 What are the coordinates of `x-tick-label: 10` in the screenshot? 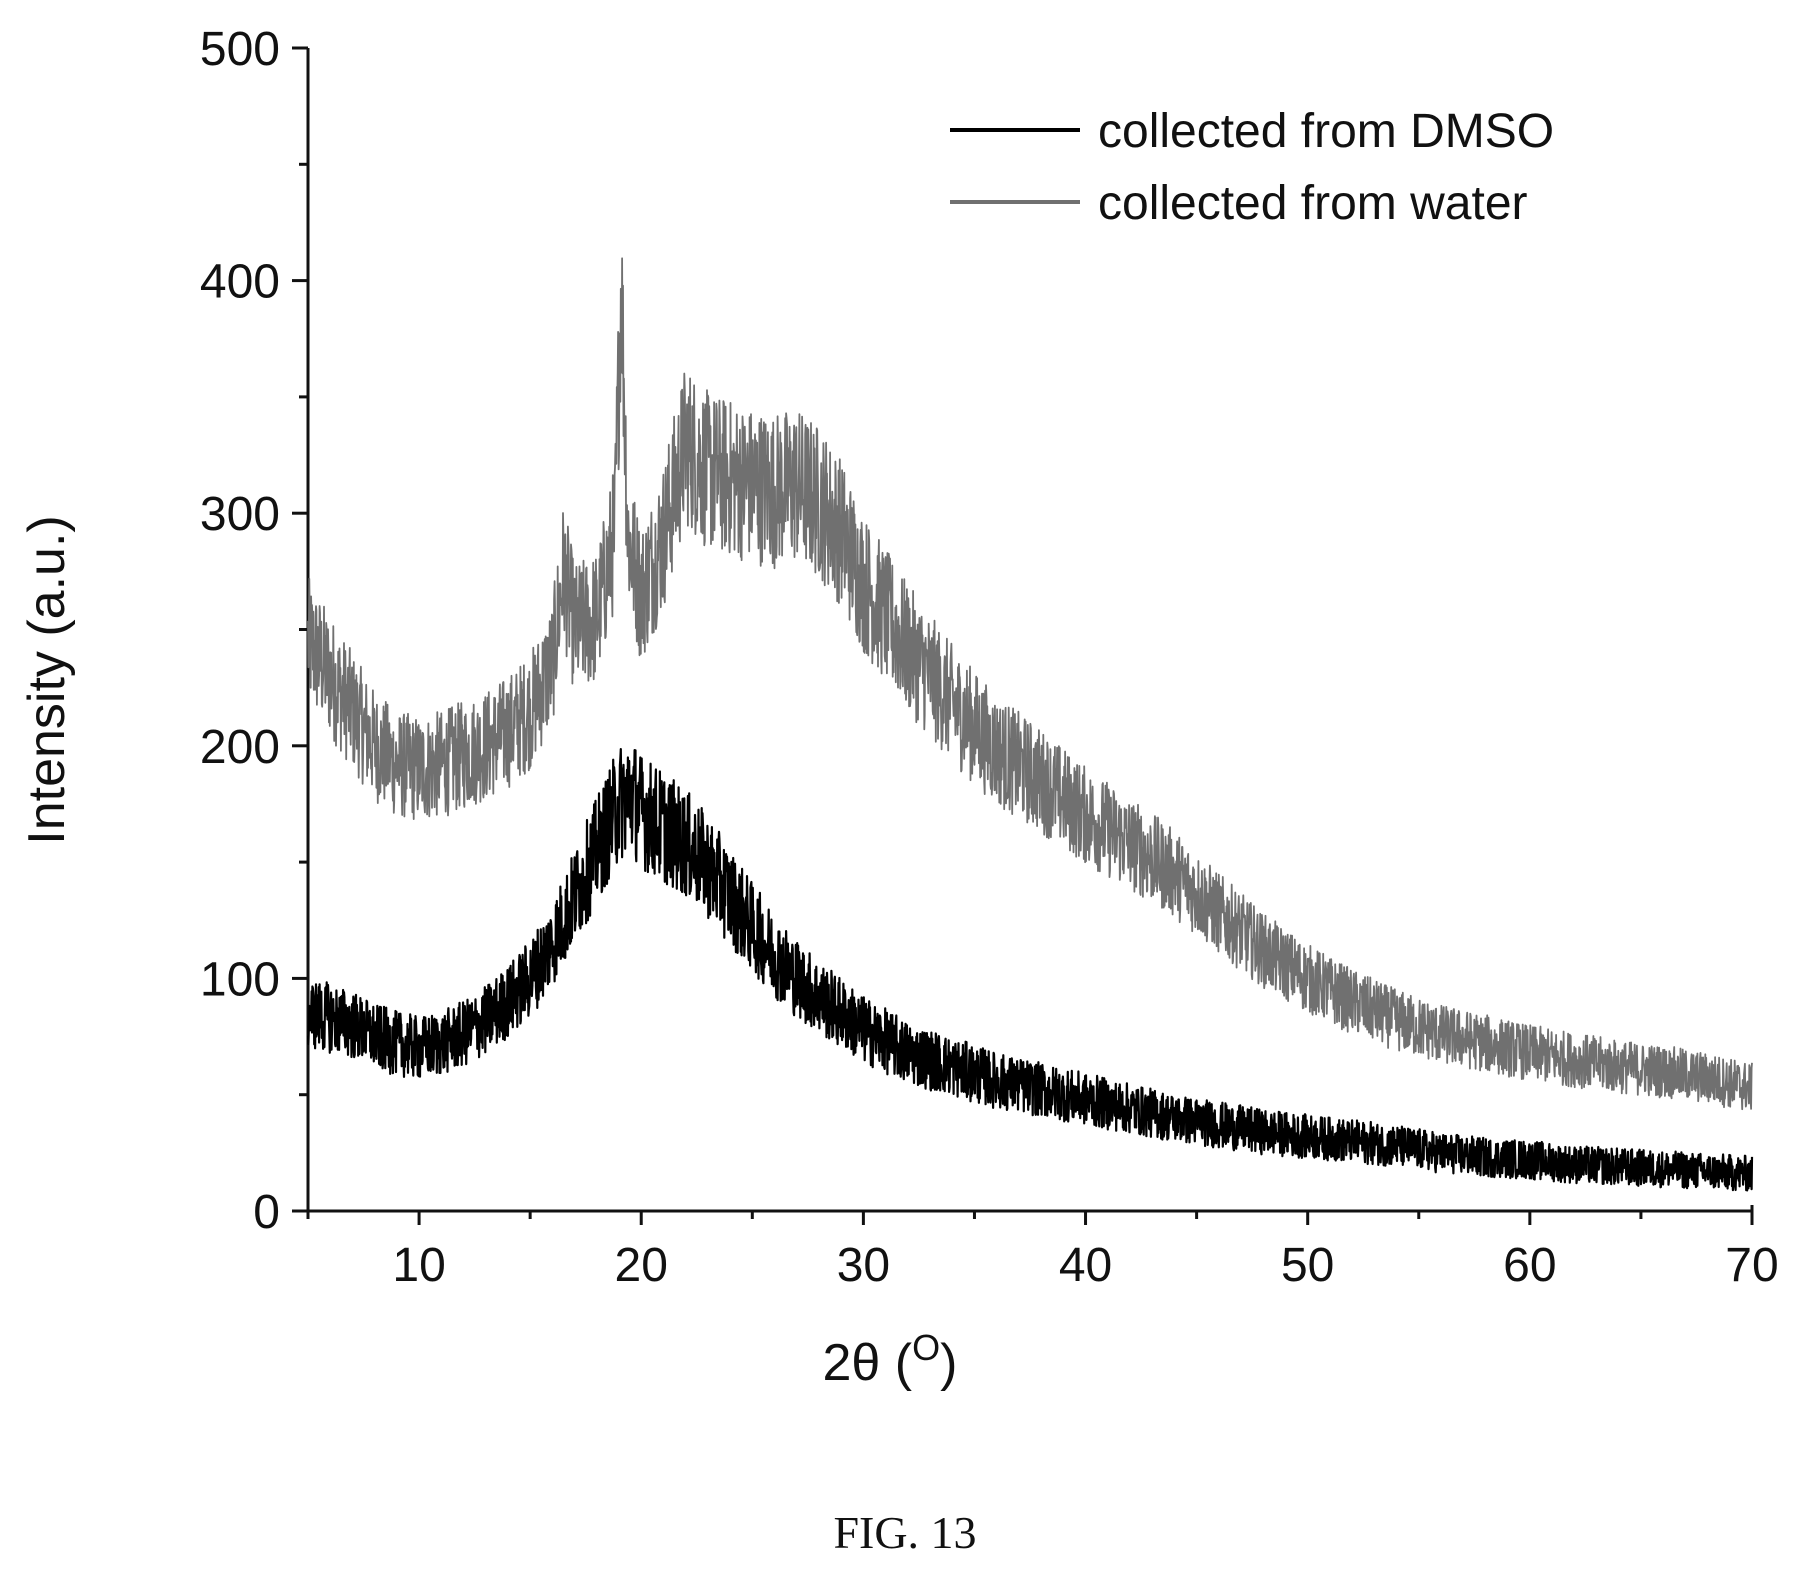 It's located at (418, 1265).